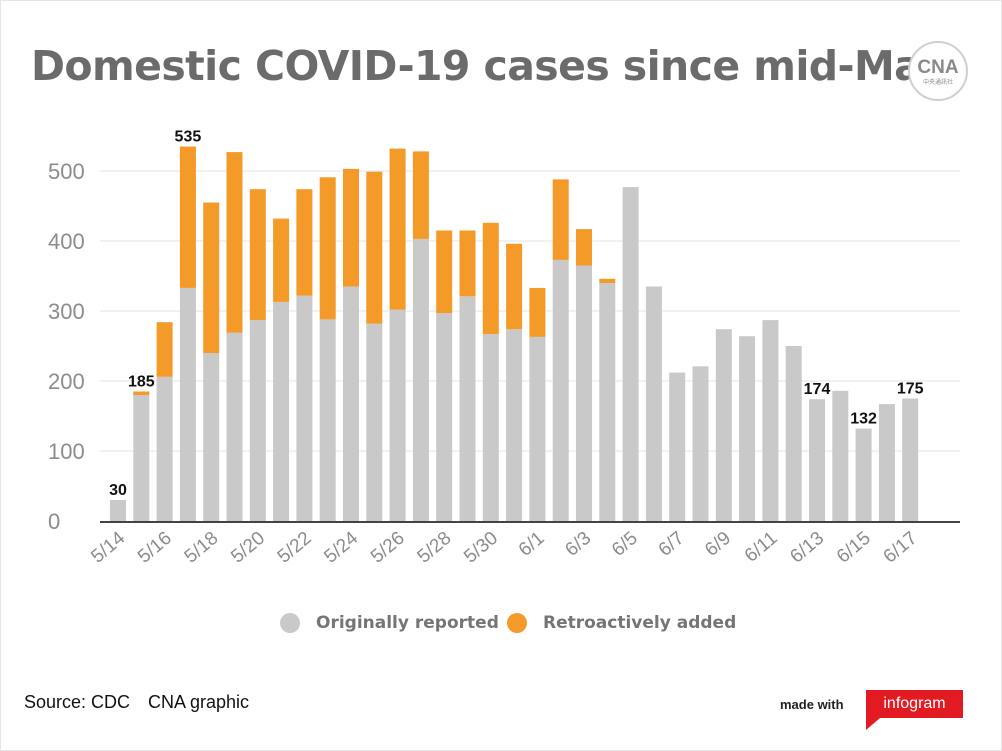 This screenshot has height=751, width=1002. Describe the element at coordinates (397, 415) in the screenshot. I see `bar-original-5/26` at that location.